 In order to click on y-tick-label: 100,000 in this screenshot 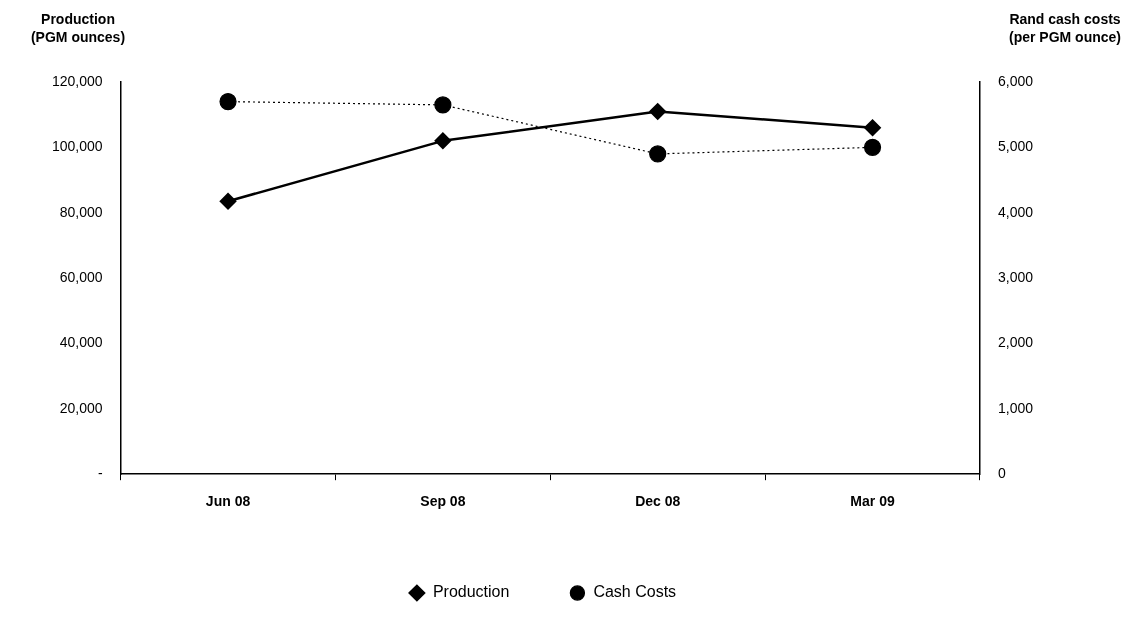, I will do `click(77, 146)`.